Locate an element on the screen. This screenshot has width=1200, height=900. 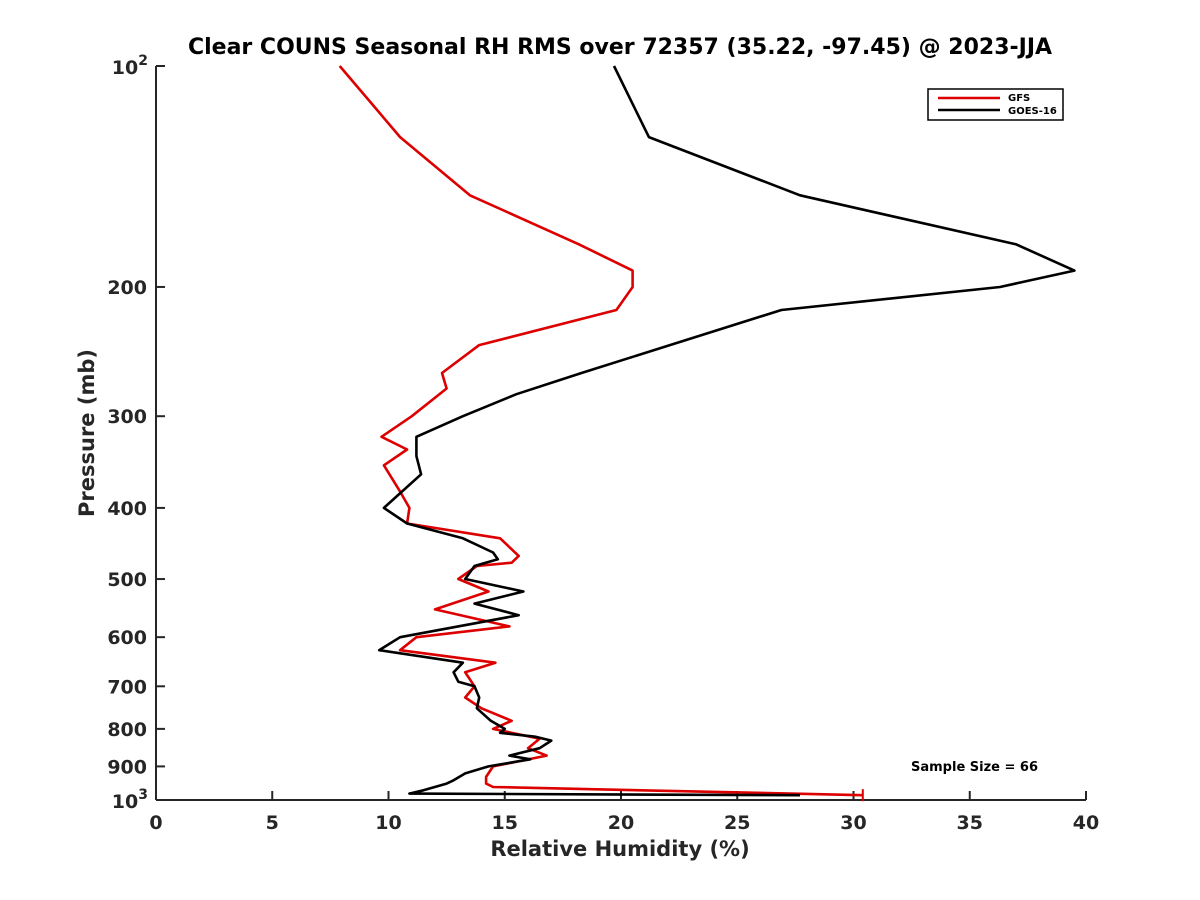
y-tick-label: 700 is located at coordinates (127, 687).